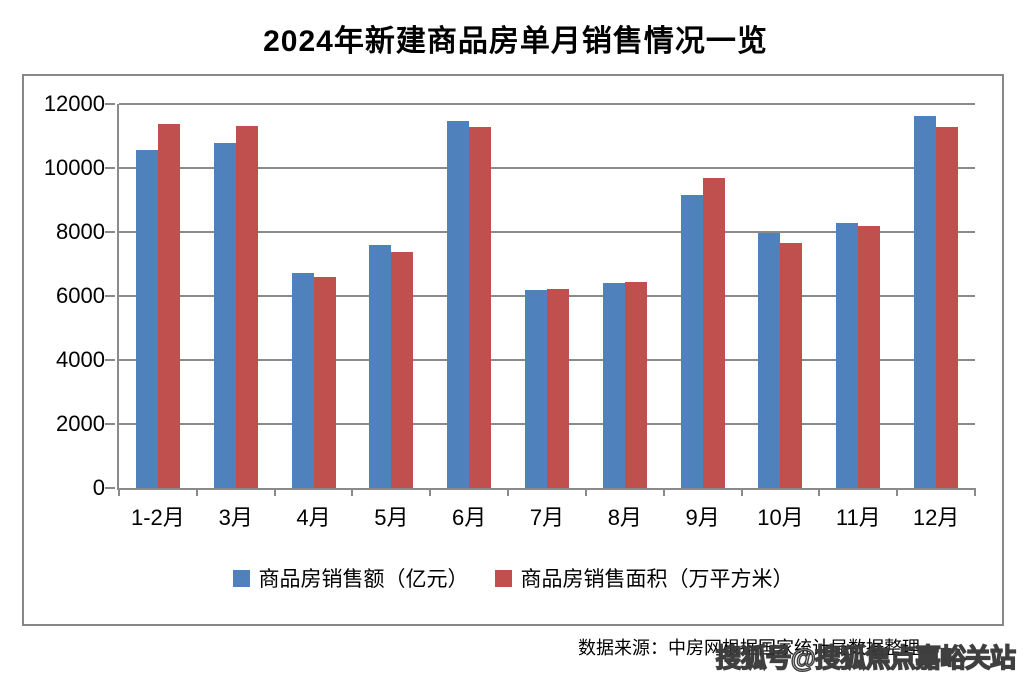 This screenshot has height=679, width=1031. Describe the element at coordinates (791, 365) in the screenshot. I see `bar-area-10月` at that location.